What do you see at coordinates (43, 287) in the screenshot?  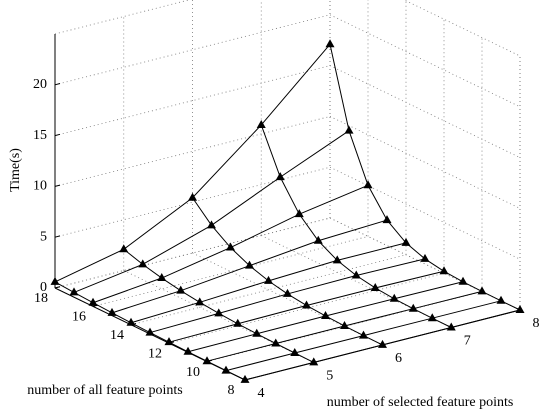 I see `z-tick-label: 0` at bounding box center [43, 287].